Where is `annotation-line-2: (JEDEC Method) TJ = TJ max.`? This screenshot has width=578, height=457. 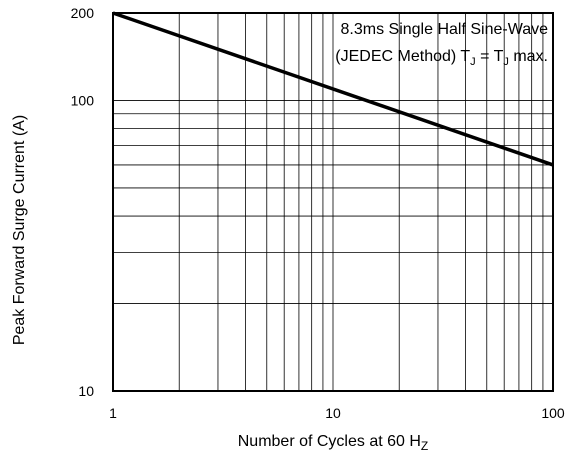
annotation-line-2: (JEDEC Method) TJ = TJ max. is located at coordinates (441, 58).